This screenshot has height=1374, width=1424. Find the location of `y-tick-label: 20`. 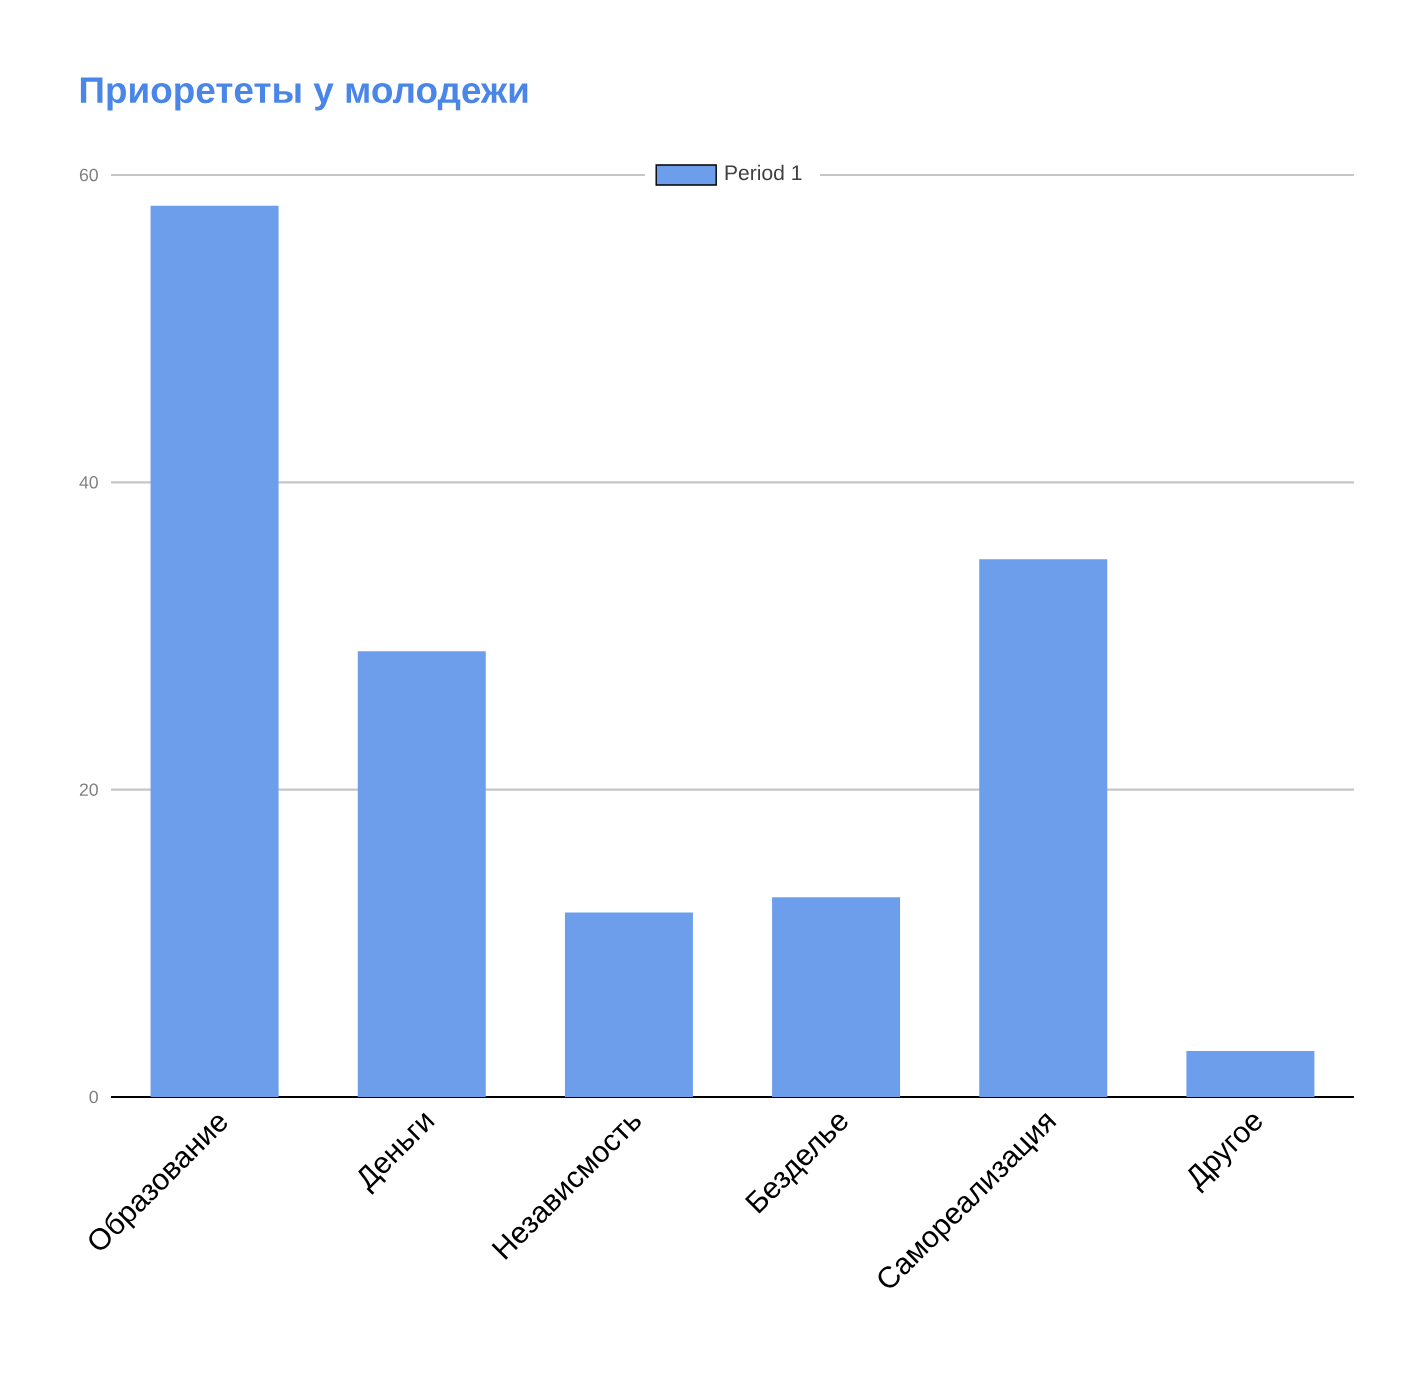

y-tick-label: 20 is located at coordinates (88, 789).